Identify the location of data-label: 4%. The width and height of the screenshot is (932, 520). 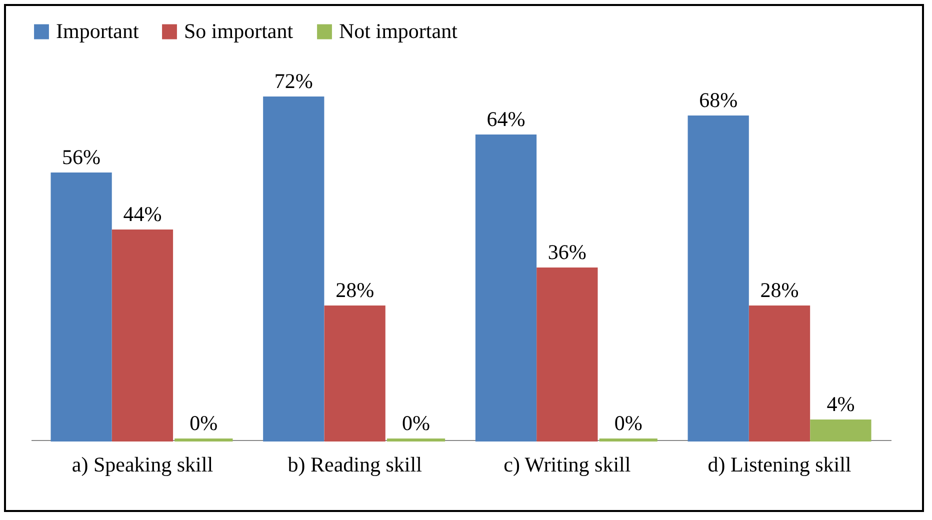
(840, 404).